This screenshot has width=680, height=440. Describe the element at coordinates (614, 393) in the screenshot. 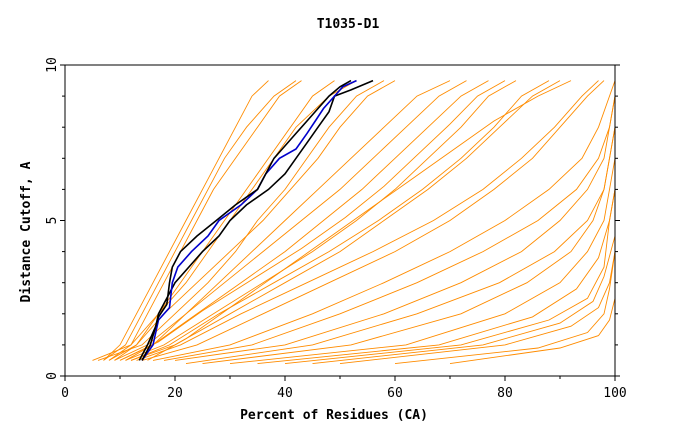

I see `x-tick-label: 100` at that location.